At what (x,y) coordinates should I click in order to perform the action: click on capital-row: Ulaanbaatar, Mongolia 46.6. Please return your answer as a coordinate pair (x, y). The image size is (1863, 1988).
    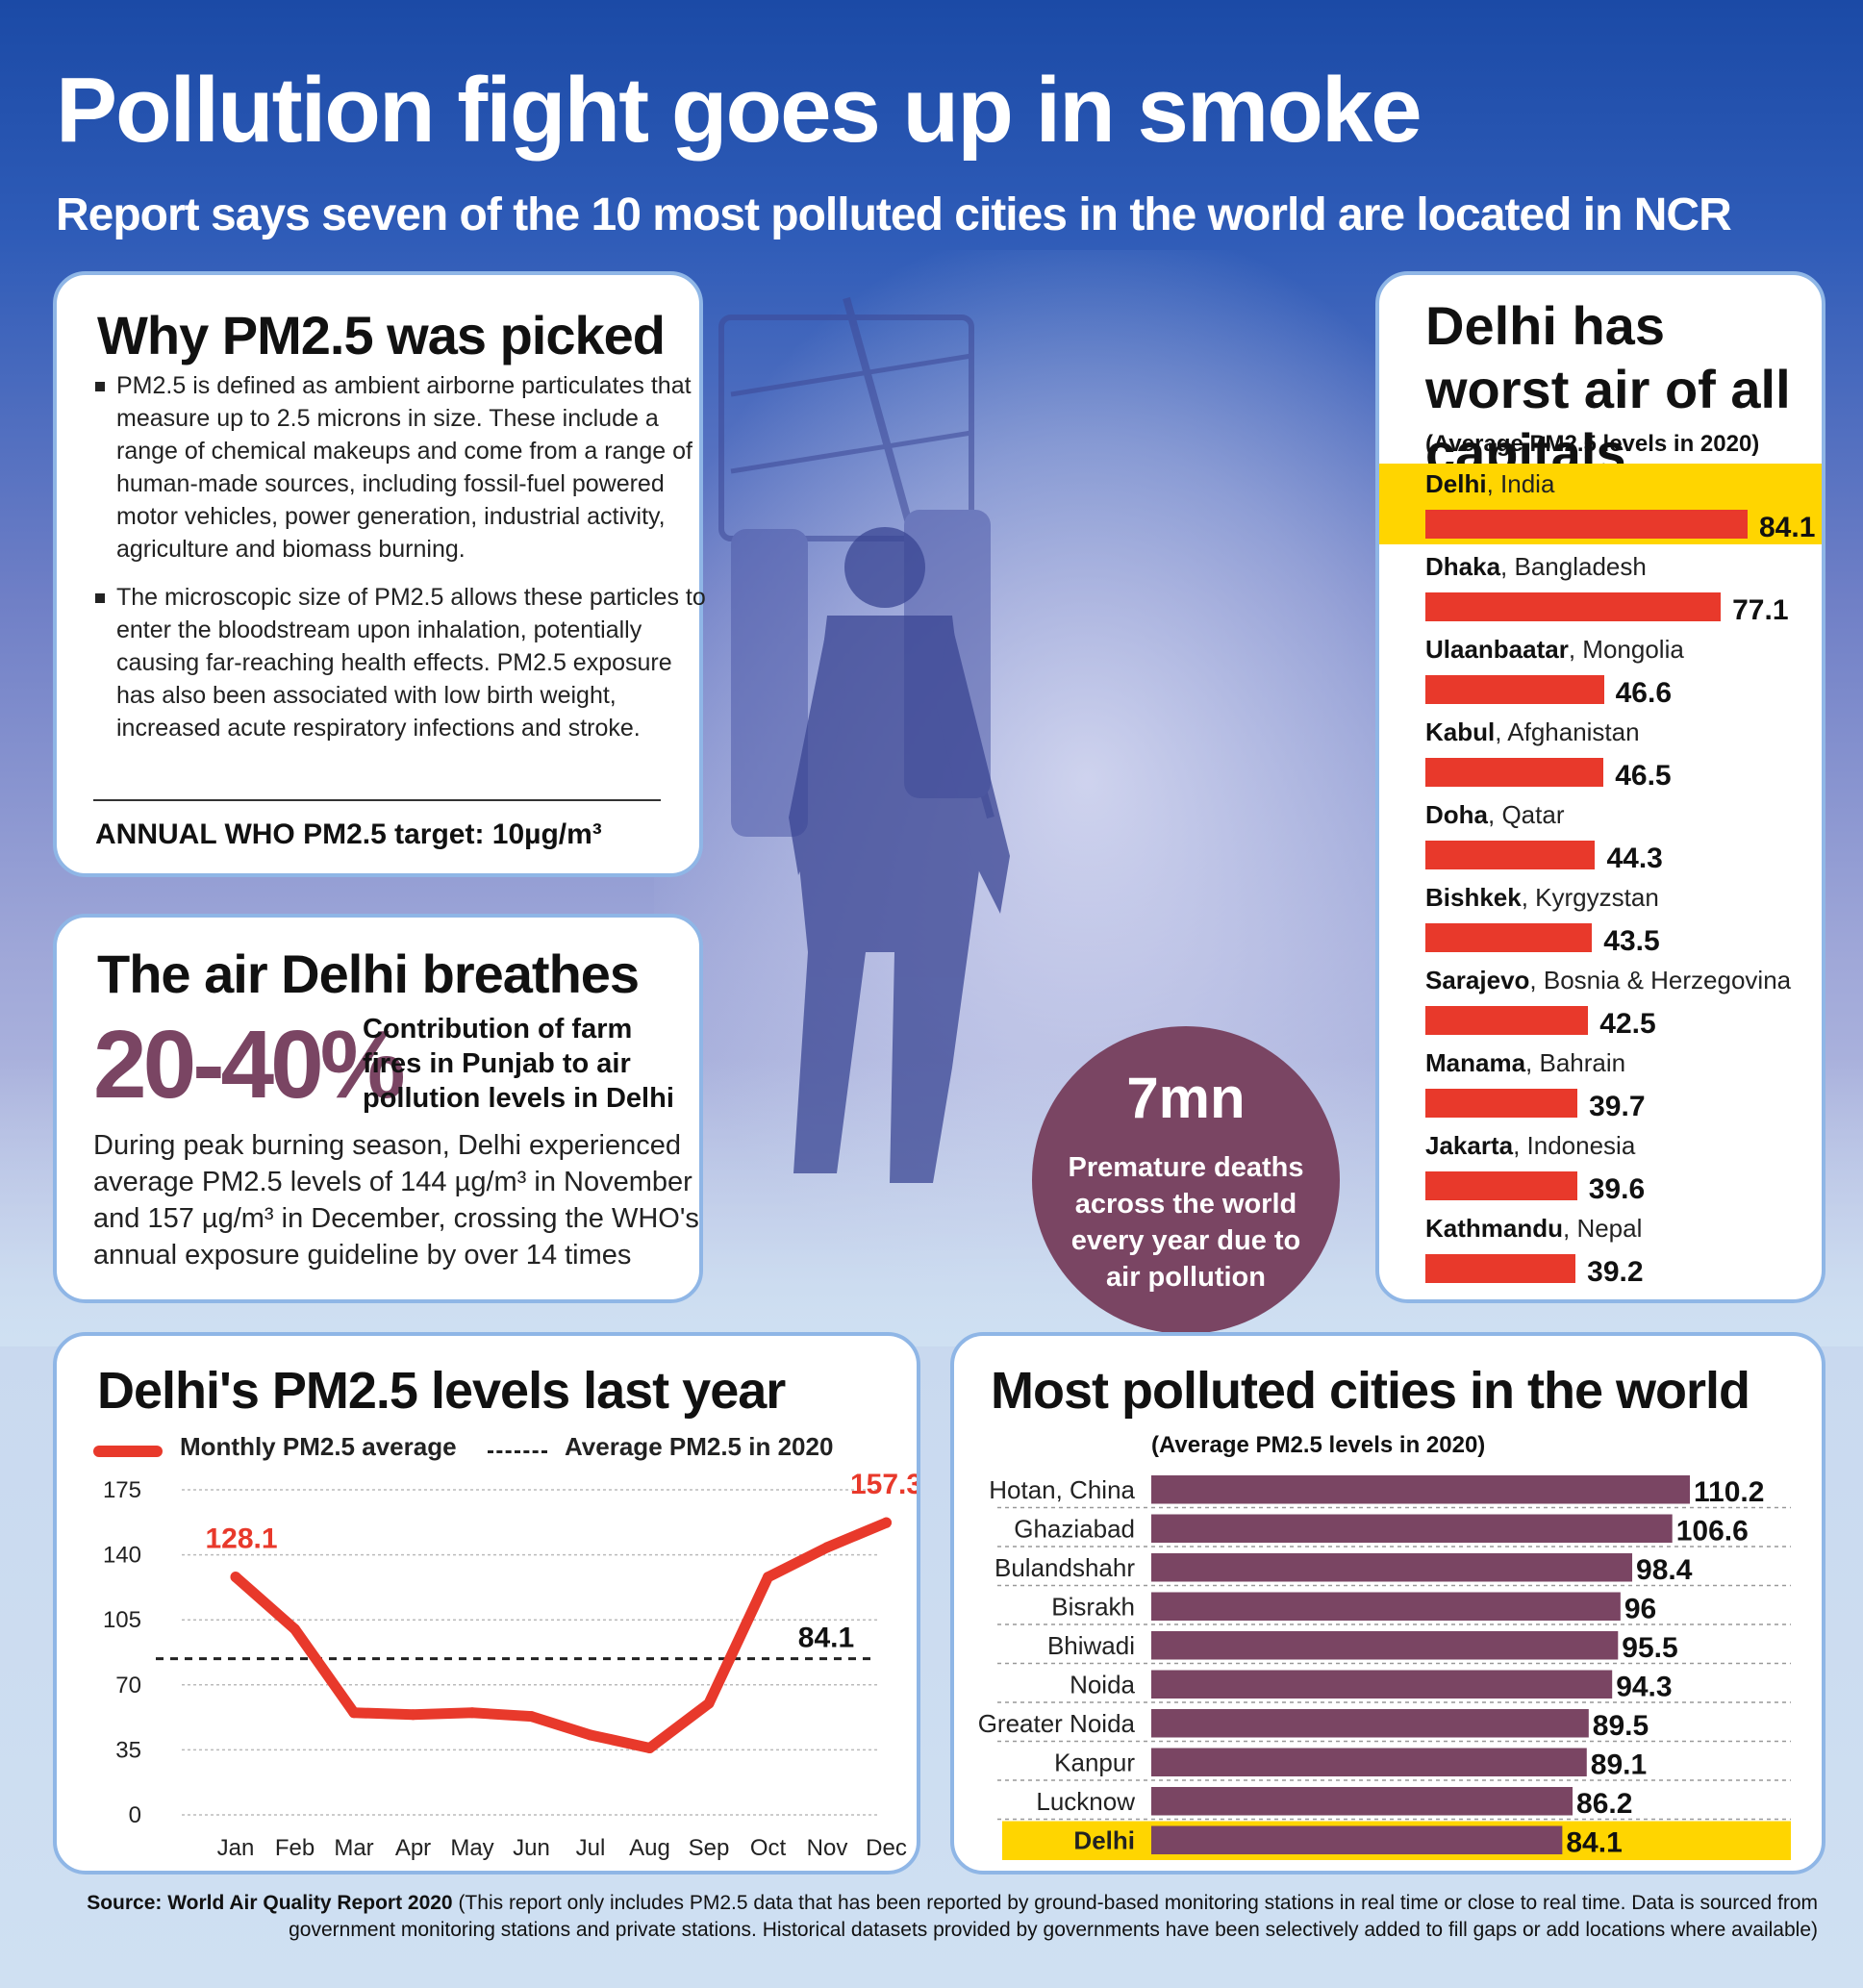
    Looking at the image, I should click on (1623, 675).